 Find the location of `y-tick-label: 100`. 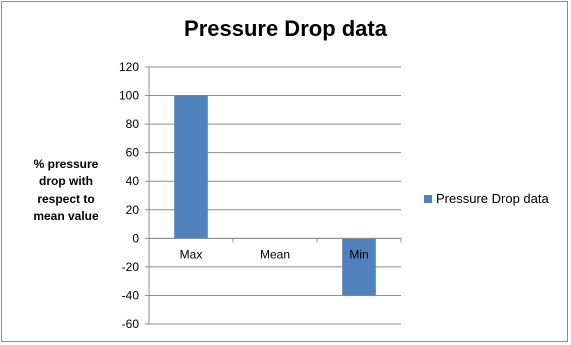

y-tick-label: 100 is located at coordinates (129, 96).